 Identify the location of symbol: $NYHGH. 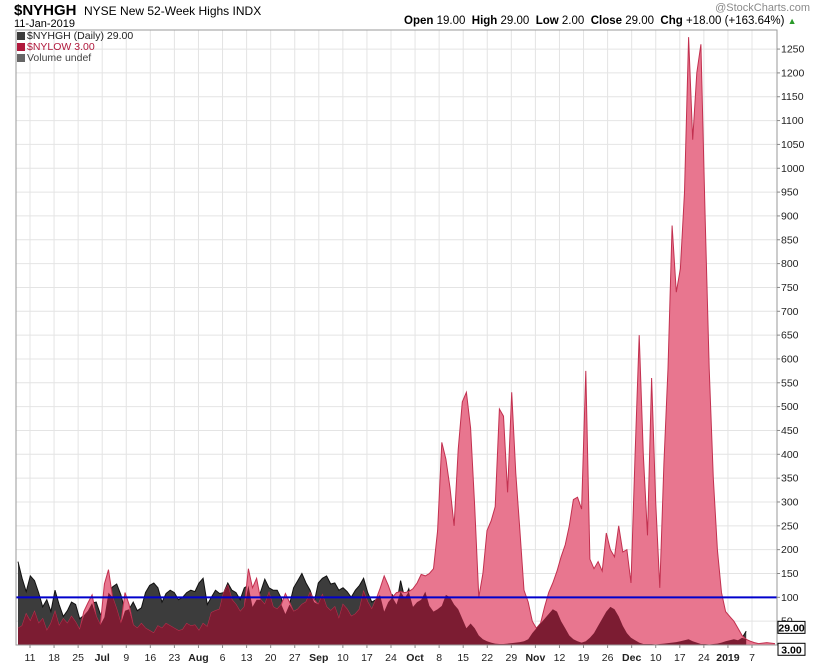
(45, 10).